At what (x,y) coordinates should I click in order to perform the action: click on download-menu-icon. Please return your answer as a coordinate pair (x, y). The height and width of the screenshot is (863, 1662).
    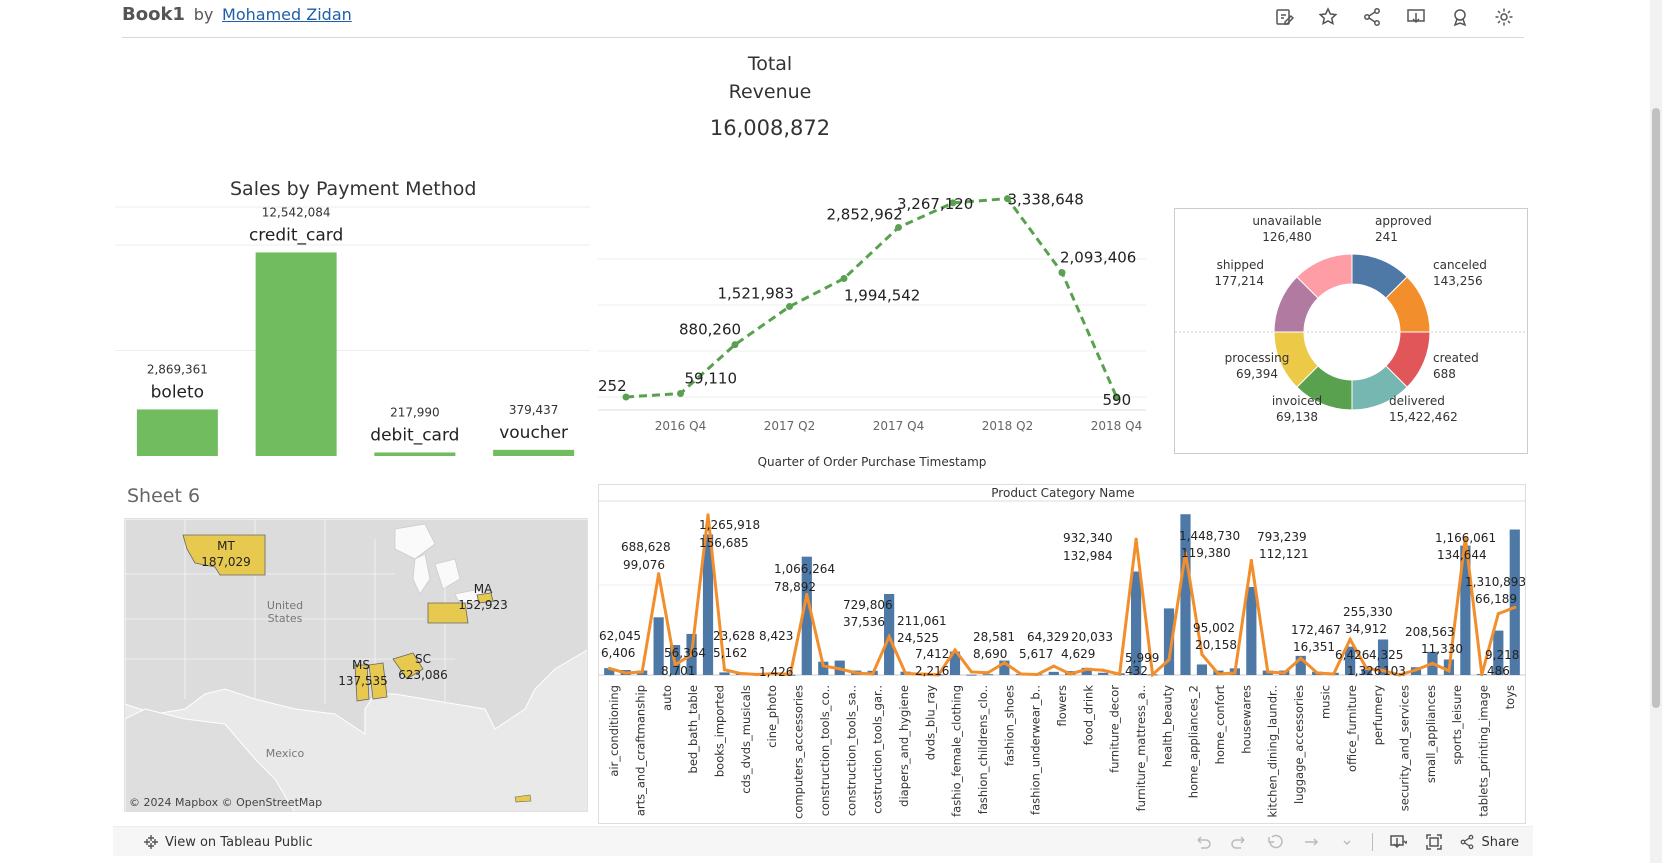
    Looking at the image, I should click on (1398, 842).